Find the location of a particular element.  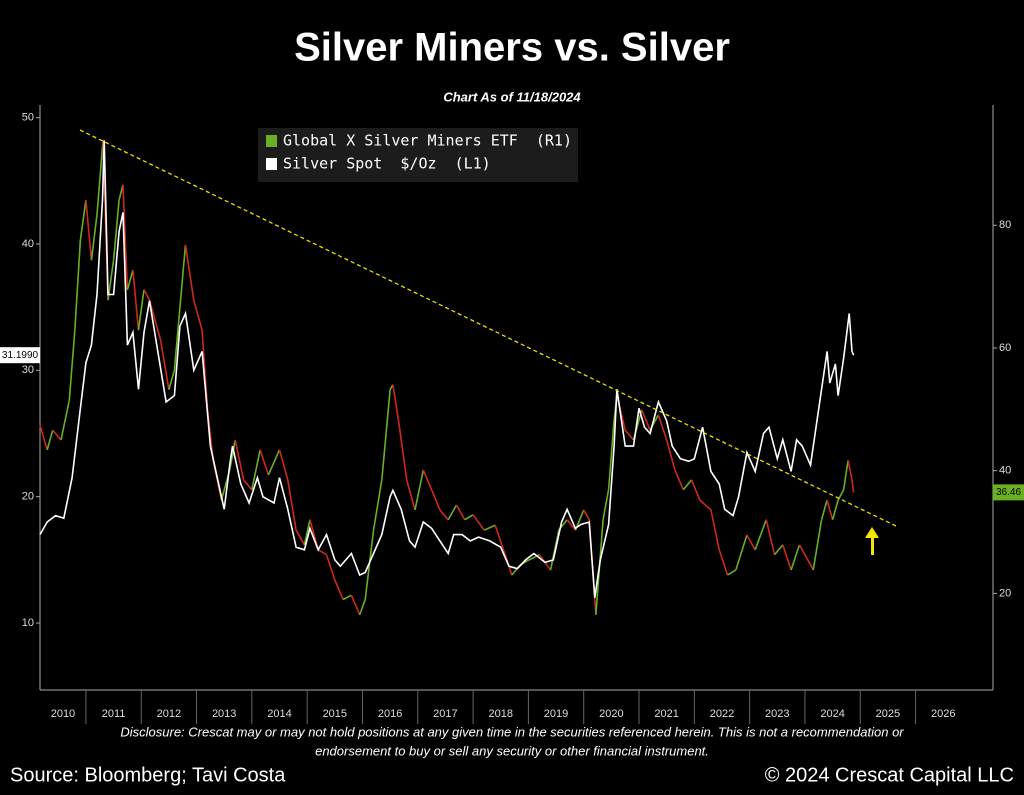

last-price-label: 36.46 is located at coordinates (1008, 492).